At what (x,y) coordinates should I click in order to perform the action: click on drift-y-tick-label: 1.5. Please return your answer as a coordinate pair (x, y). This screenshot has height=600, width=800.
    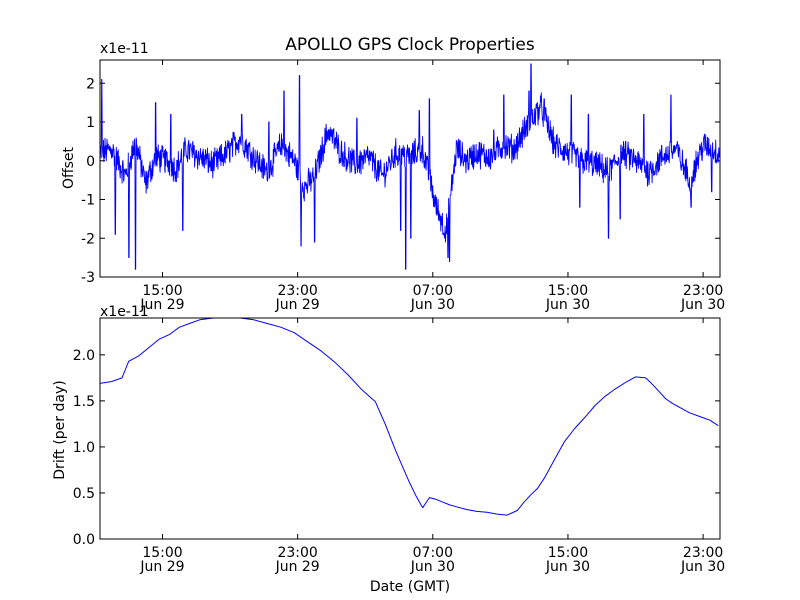
    Looking at the image, I should click on (84, 402).